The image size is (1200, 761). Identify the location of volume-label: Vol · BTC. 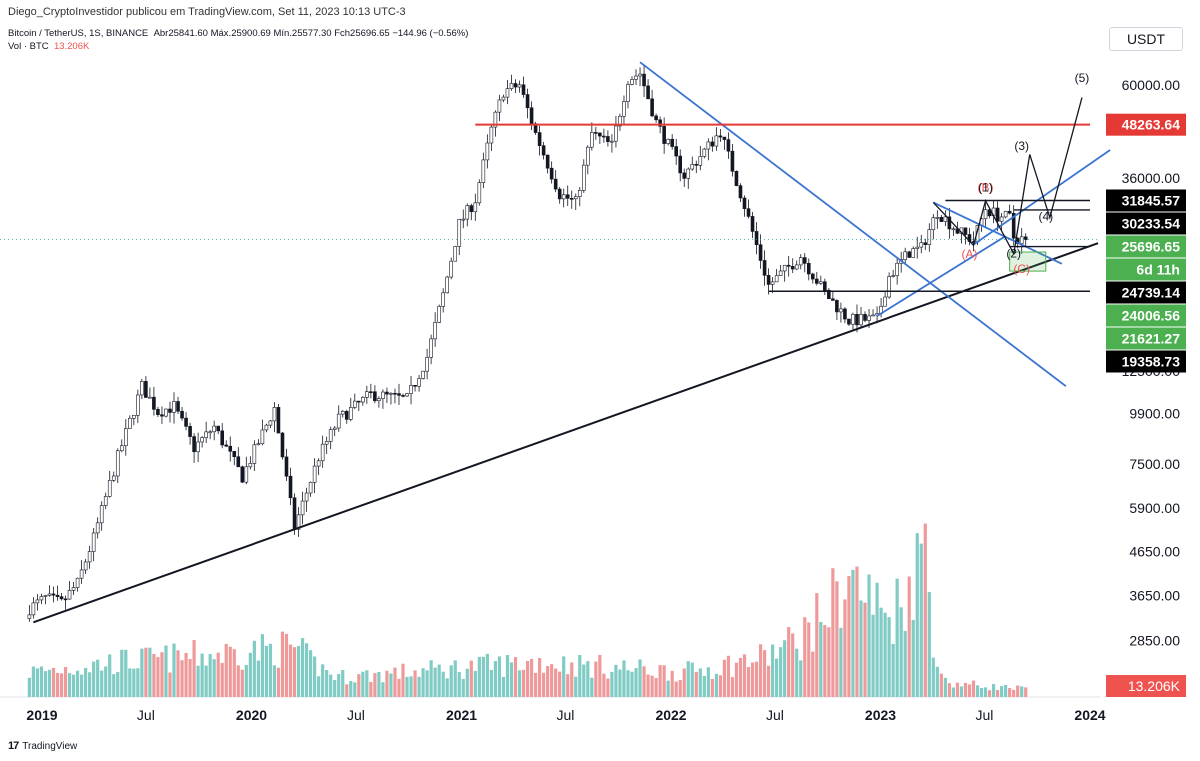
(28, 46).